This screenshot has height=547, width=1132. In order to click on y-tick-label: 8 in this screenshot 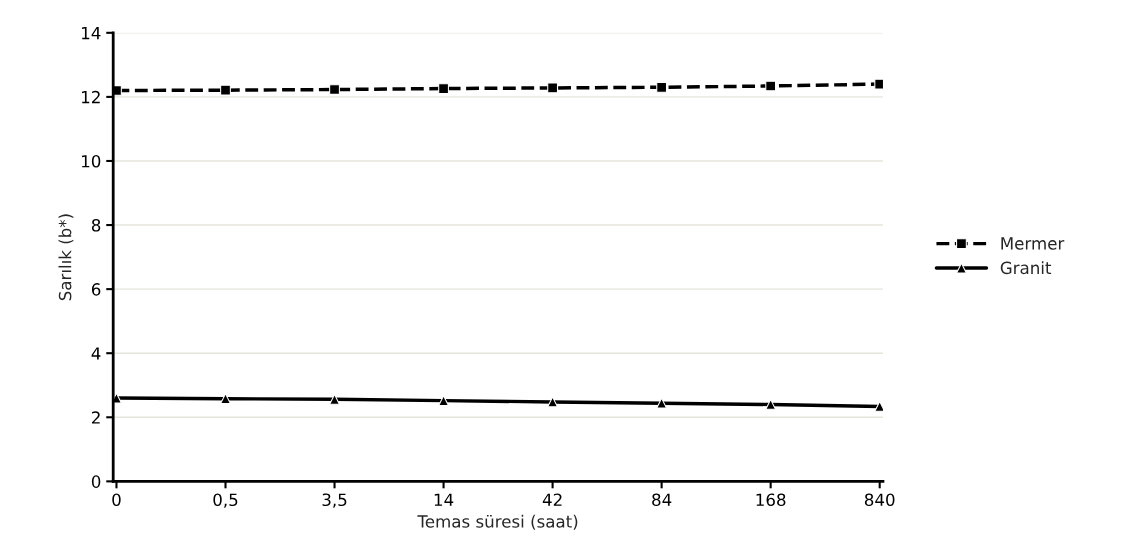, I will do `click(96, 225)`.